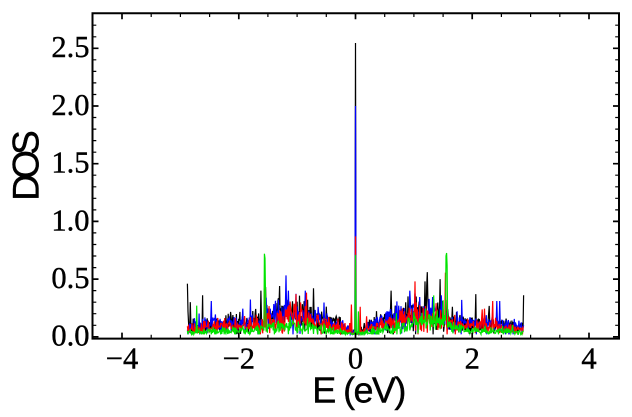 The image size is (632, 417). What do you see at coordinates (122, 359) in the screenshot?
I see `svg-text: −4` at bounding box center [122, 359].